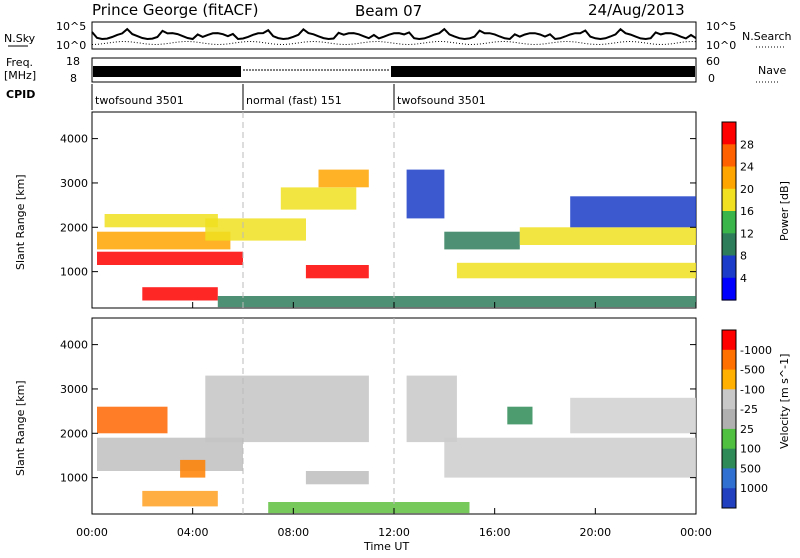 The image size is (800, 558). What do you see at coordinates (73, 78) in the screenshot?
I see `freq-bottom-tick: 8` at bounding box center [73, 78].